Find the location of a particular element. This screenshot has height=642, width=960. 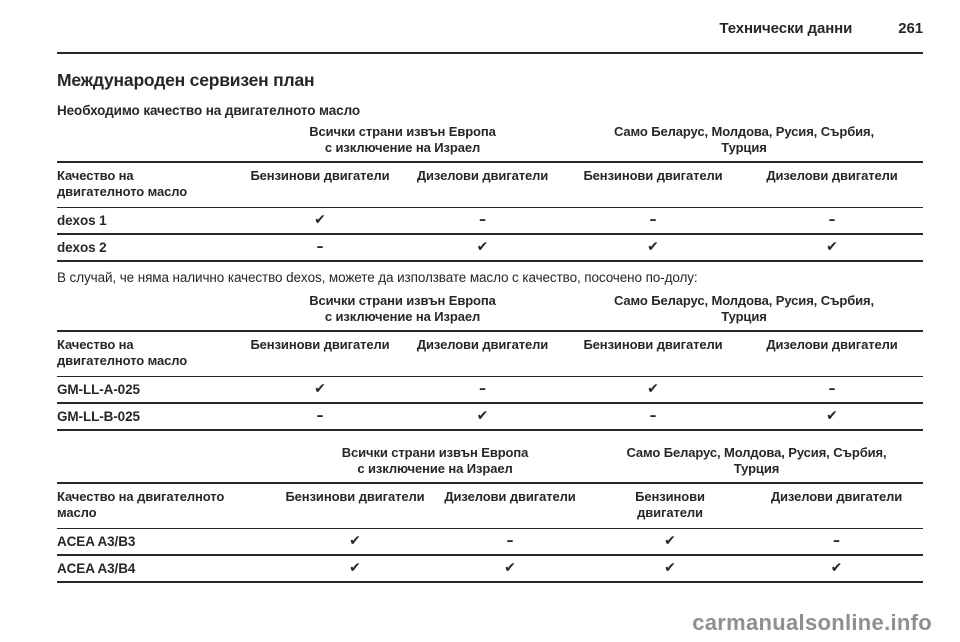

page-header: Технически данни 261 is located at coordinates (490, 18).